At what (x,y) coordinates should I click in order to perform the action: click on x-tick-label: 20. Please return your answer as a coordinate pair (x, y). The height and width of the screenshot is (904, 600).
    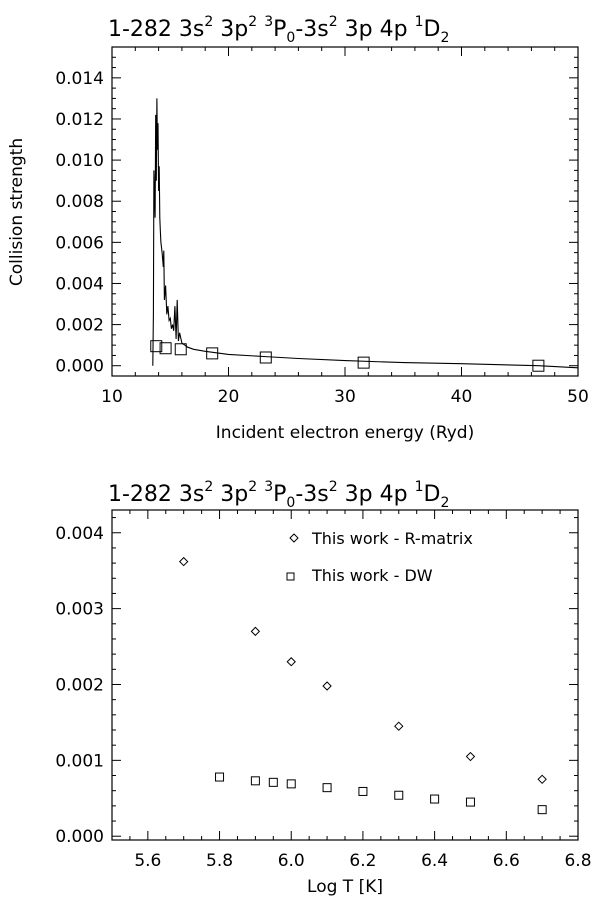
    Looking at the image, I should click on (229, 397).